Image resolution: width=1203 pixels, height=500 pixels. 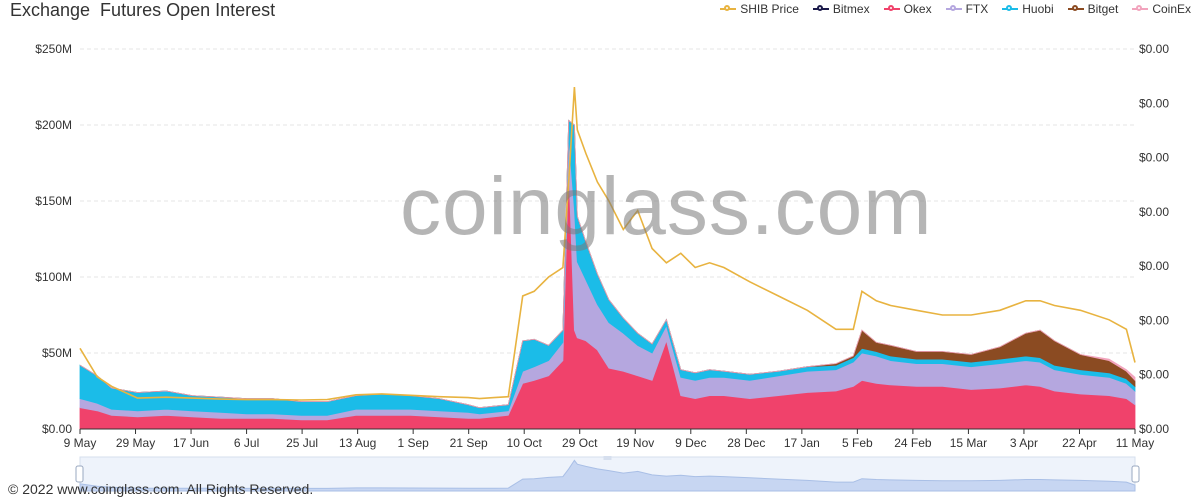 What do you see at coordinates (608, 458) in the screenshot?
I see `zoom-drag-grip` at bounding box center [608, 458].